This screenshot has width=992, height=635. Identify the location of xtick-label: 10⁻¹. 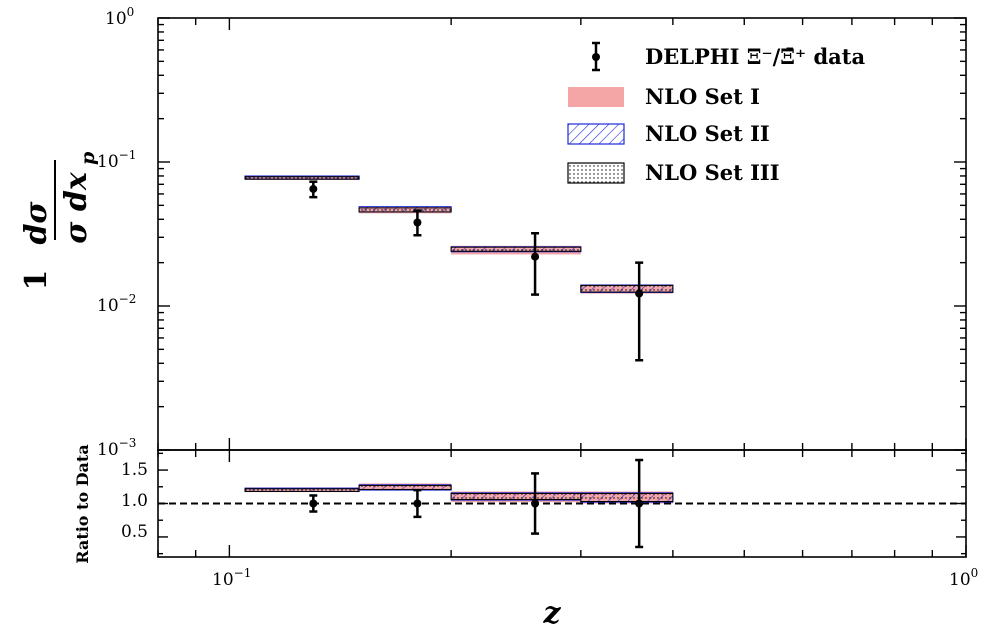
(231, 578).